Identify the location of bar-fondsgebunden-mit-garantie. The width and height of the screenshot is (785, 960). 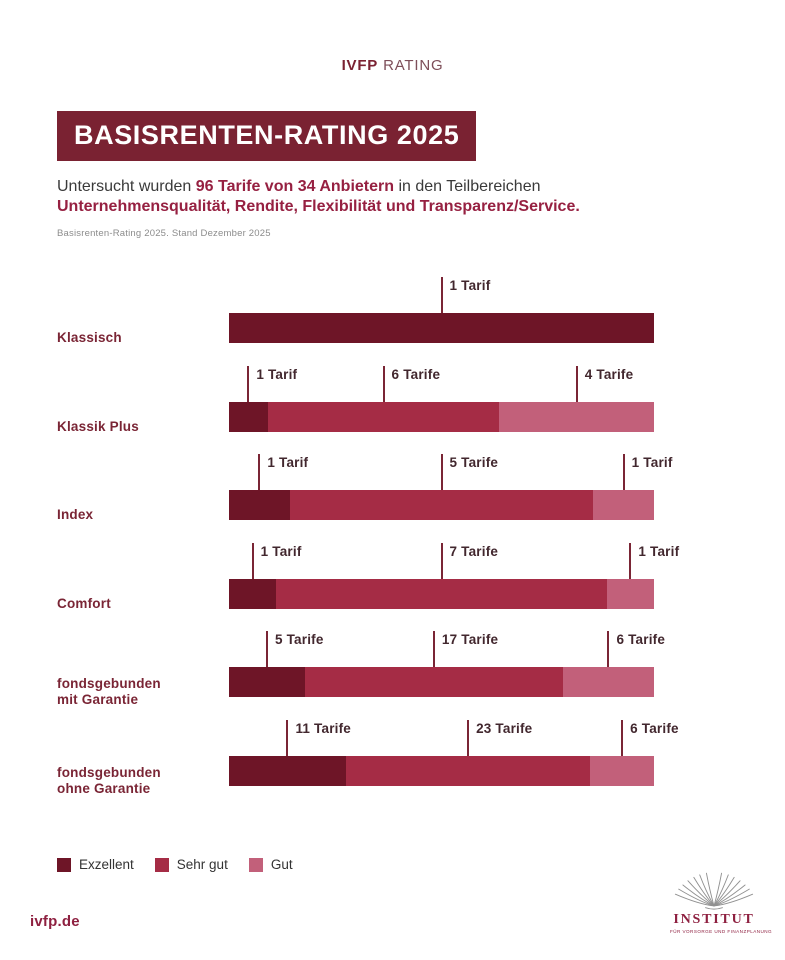
(441, 682).